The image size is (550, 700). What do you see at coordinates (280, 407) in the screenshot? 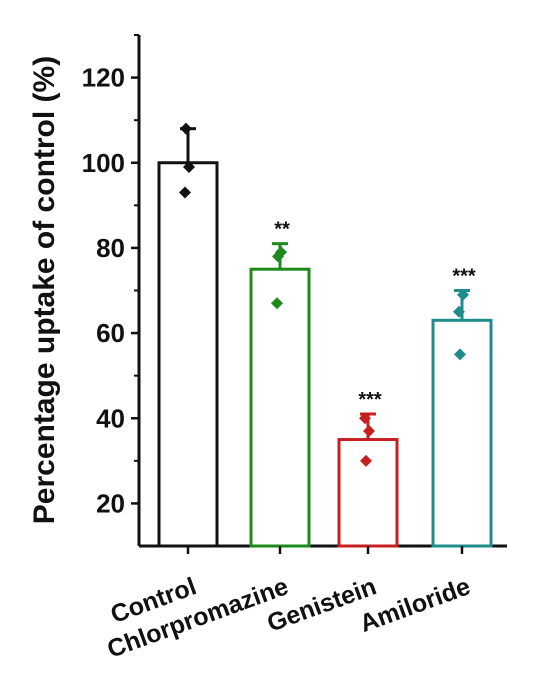
I see `bar-chlorpromazine` at bounding box center [280, 407].